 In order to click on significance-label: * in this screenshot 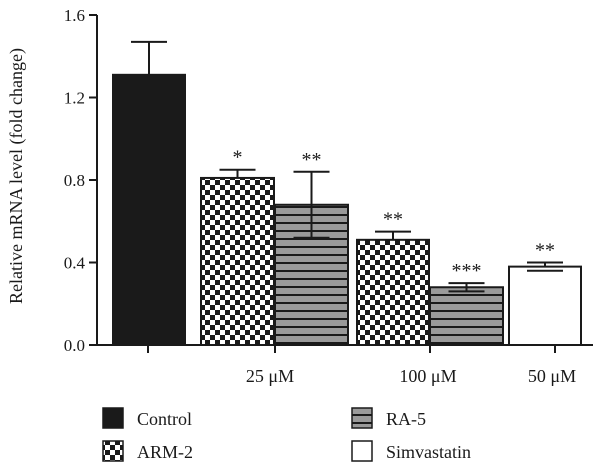, I will do `click(238, 158)`.